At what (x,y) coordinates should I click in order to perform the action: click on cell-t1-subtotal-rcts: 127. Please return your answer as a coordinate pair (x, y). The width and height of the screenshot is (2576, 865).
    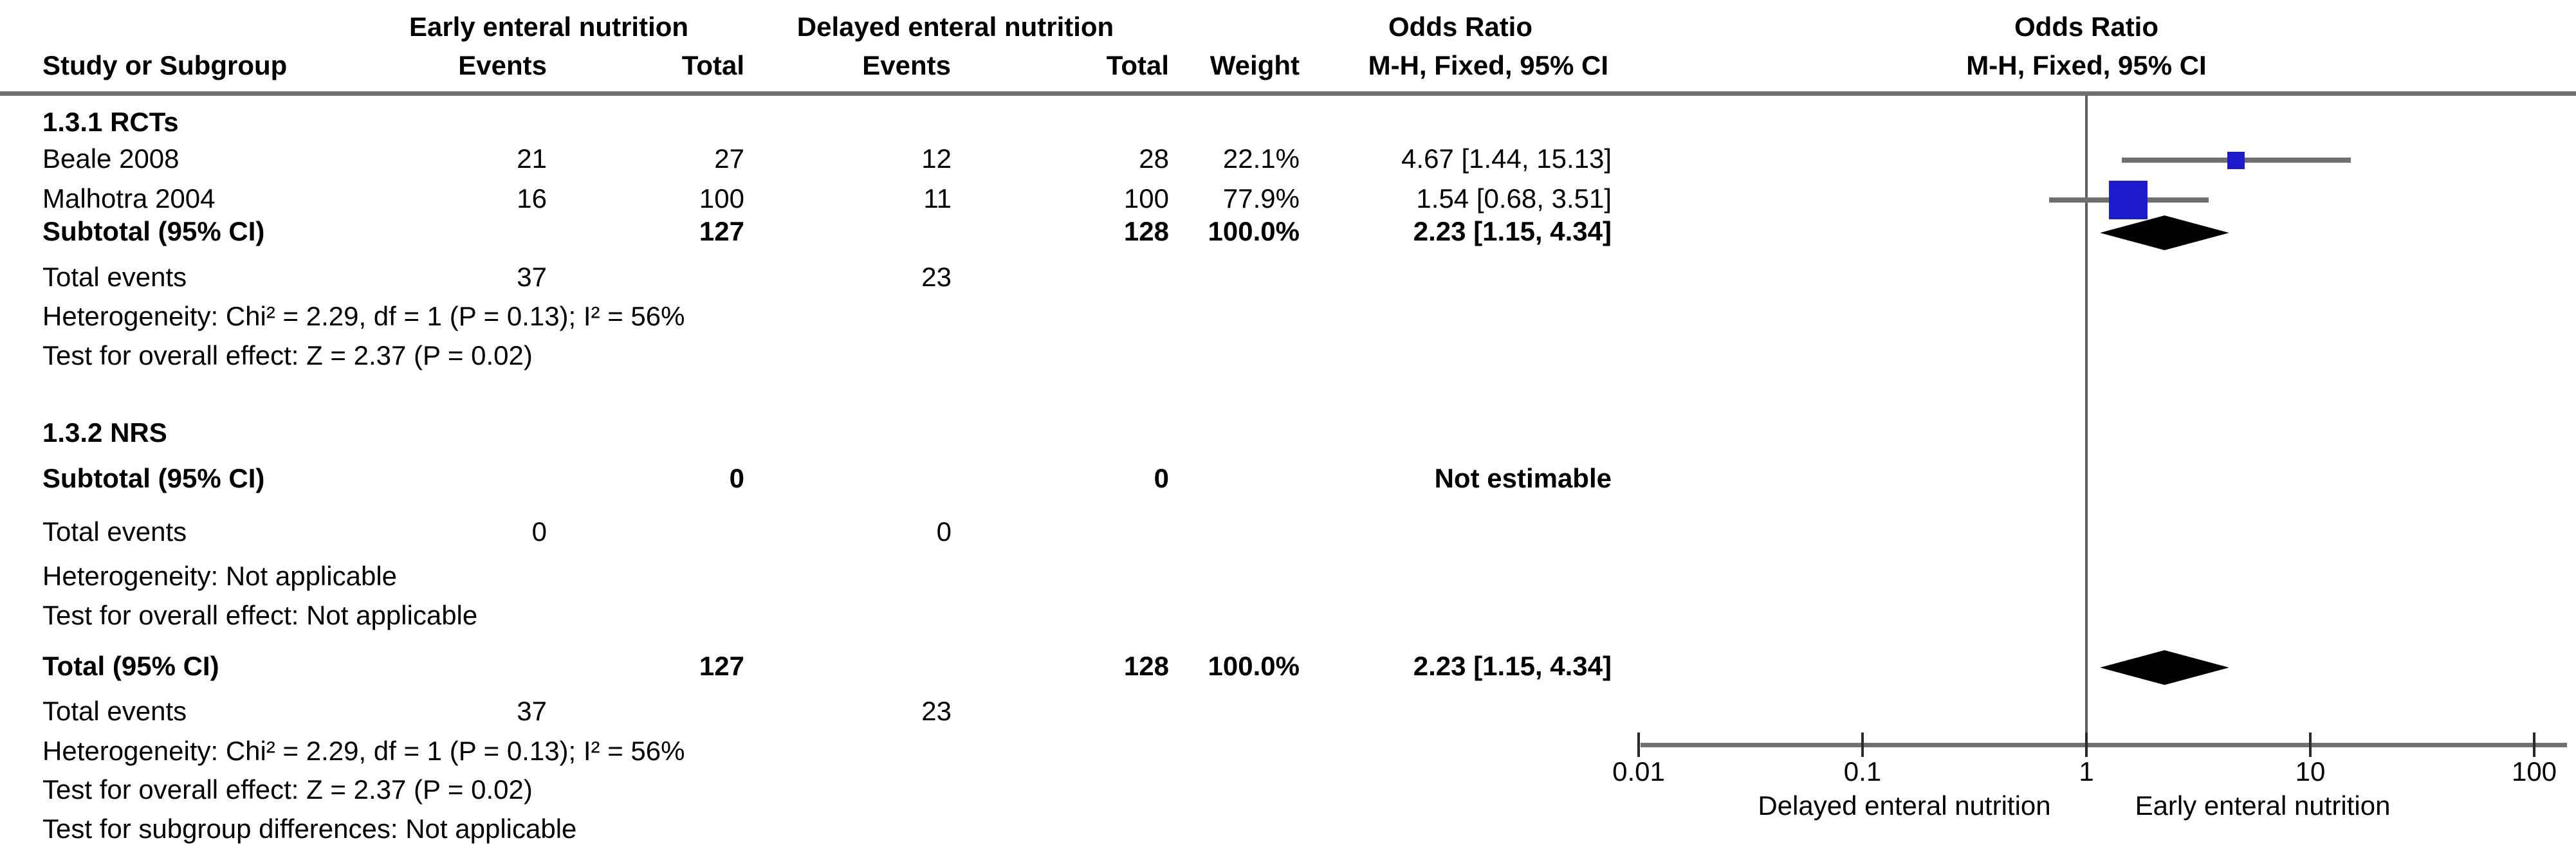
    Looking at the image, I should click on (721, 231).